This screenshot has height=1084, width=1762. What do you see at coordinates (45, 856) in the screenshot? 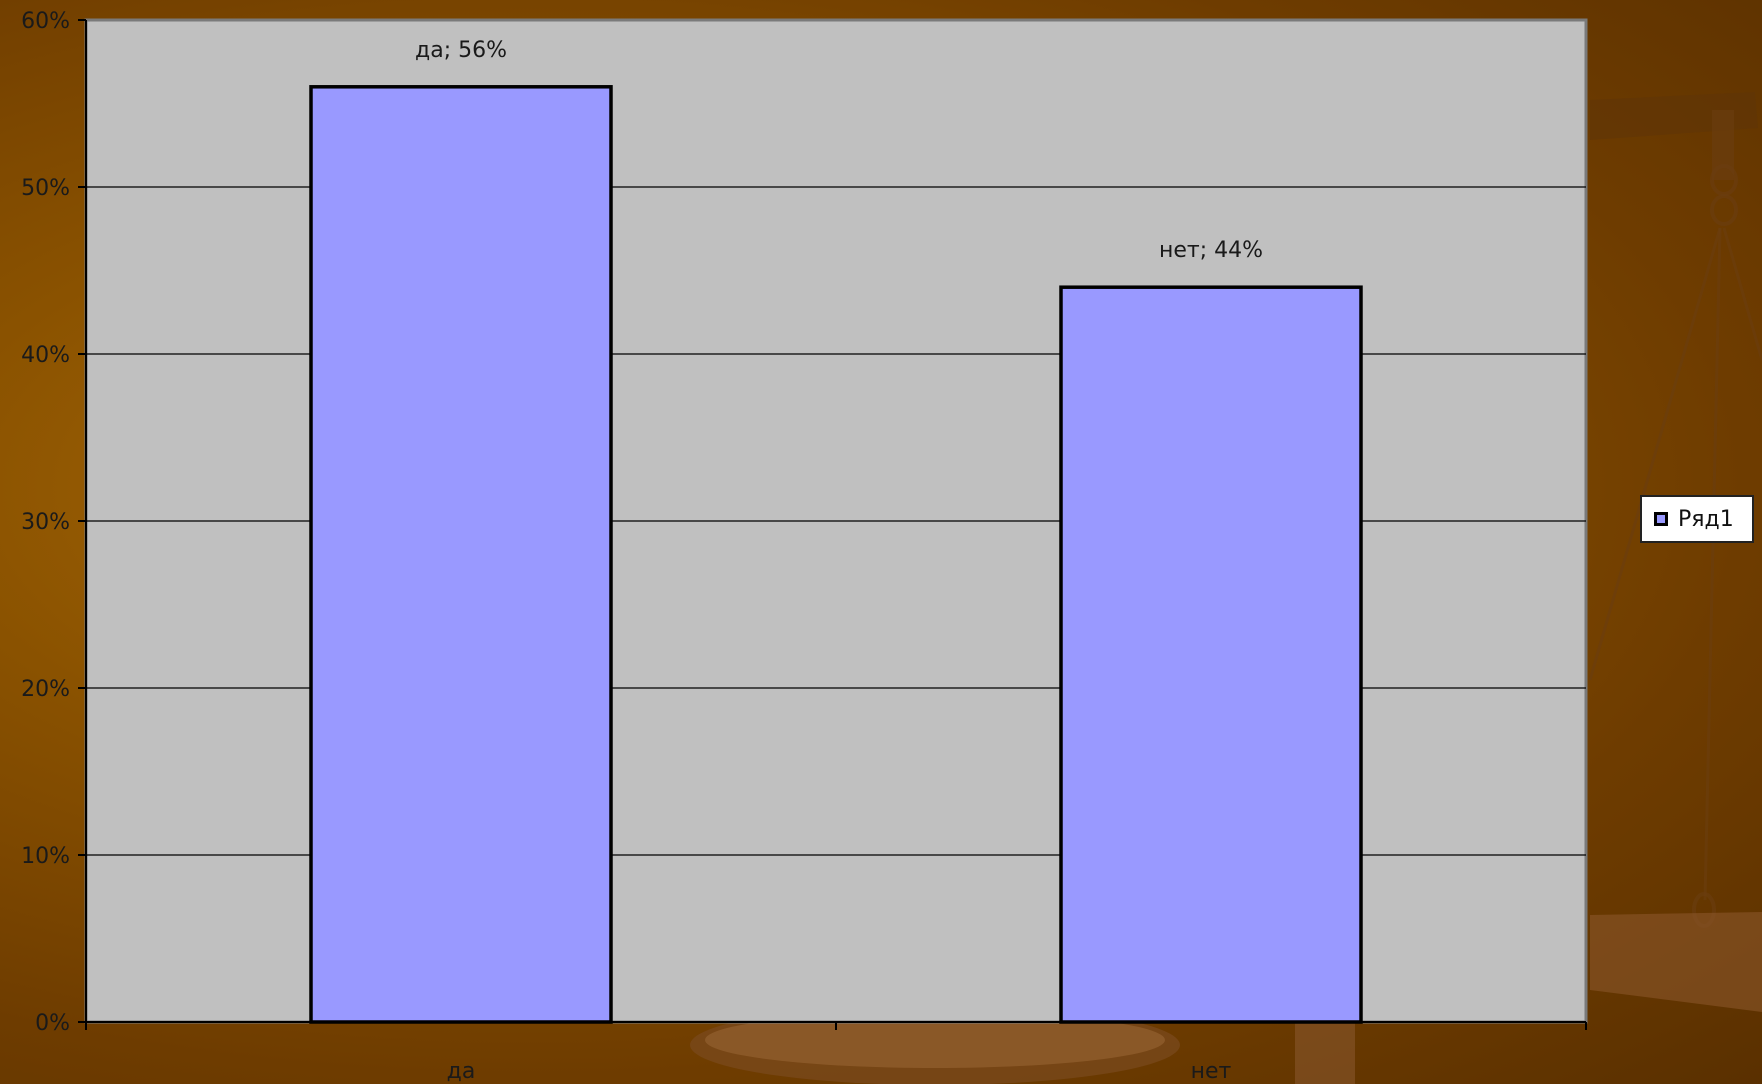
I see `y-tick-label: 10%` at bounding box center [45, 856].